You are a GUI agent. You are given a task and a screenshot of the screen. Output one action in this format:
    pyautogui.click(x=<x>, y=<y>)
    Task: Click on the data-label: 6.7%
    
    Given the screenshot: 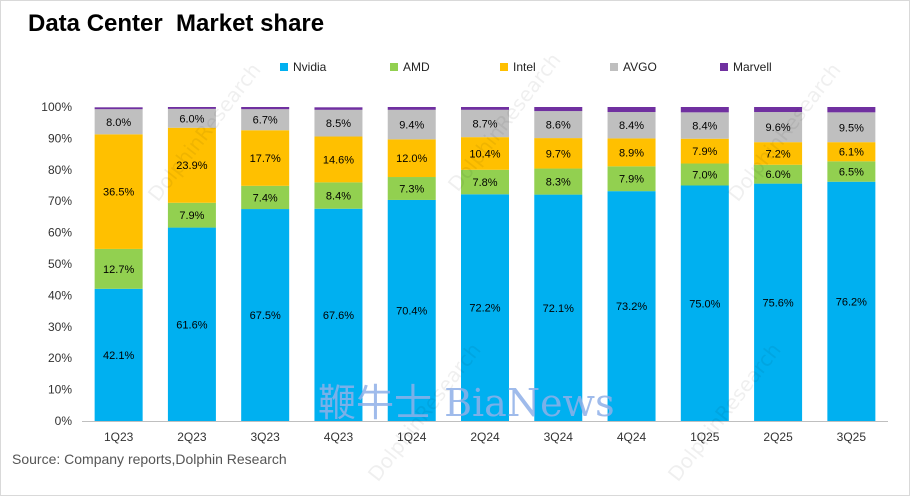 What is the action you would take?
    pyautogui.click(x=265, y=121)
    